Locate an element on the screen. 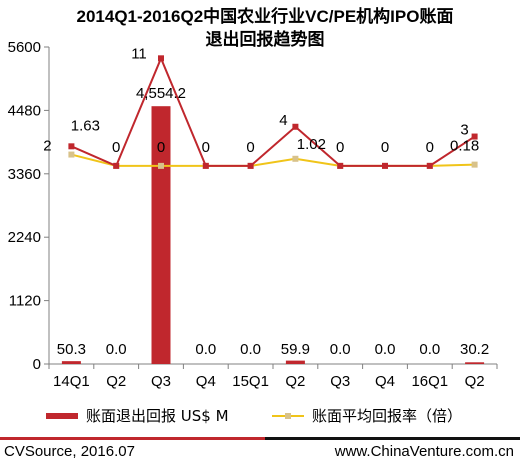 The height and width of the screenshot is (461, 520). footer-divider-black is located at coordinates (392, 438).